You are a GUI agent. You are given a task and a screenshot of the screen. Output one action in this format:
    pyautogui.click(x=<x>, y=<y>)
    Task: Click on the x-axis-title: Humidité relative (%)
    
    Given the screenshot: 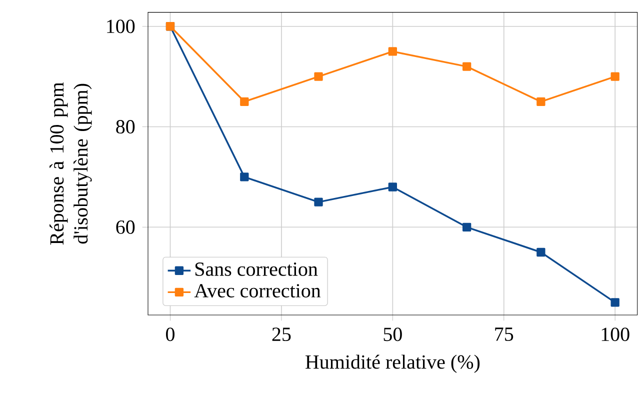 What is the action you would take?
    pyautogui.click(x=393, y=363)
    